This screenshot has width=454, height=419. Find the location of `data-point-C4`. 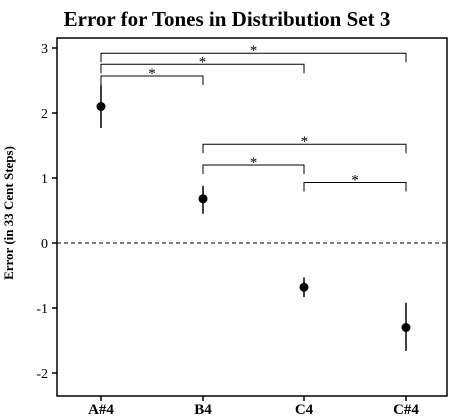

data-point-C4 is located at coordinates (304, 287).